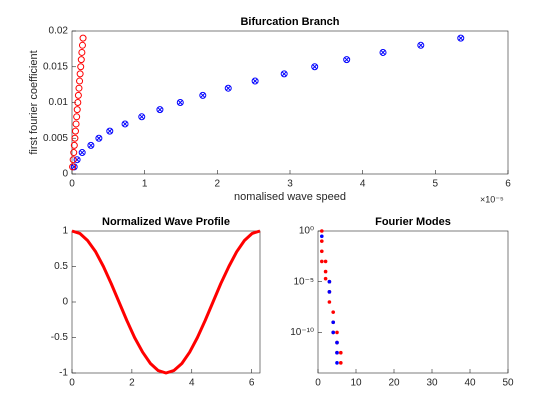  Describe the element at coordinates (61, 266) in the screenshot. I see `y-tick-label: 0.5` at that location.